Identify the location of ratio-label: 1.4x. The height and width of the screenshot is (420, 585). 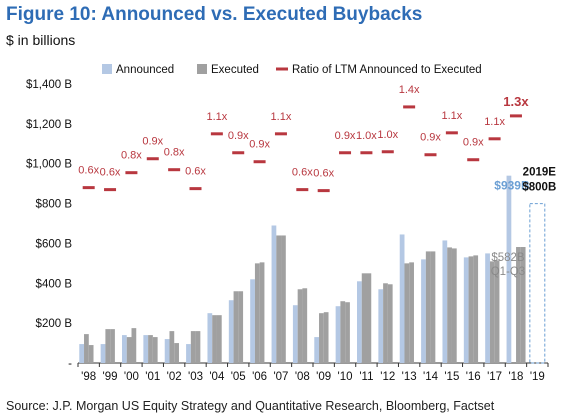
(409, 90).